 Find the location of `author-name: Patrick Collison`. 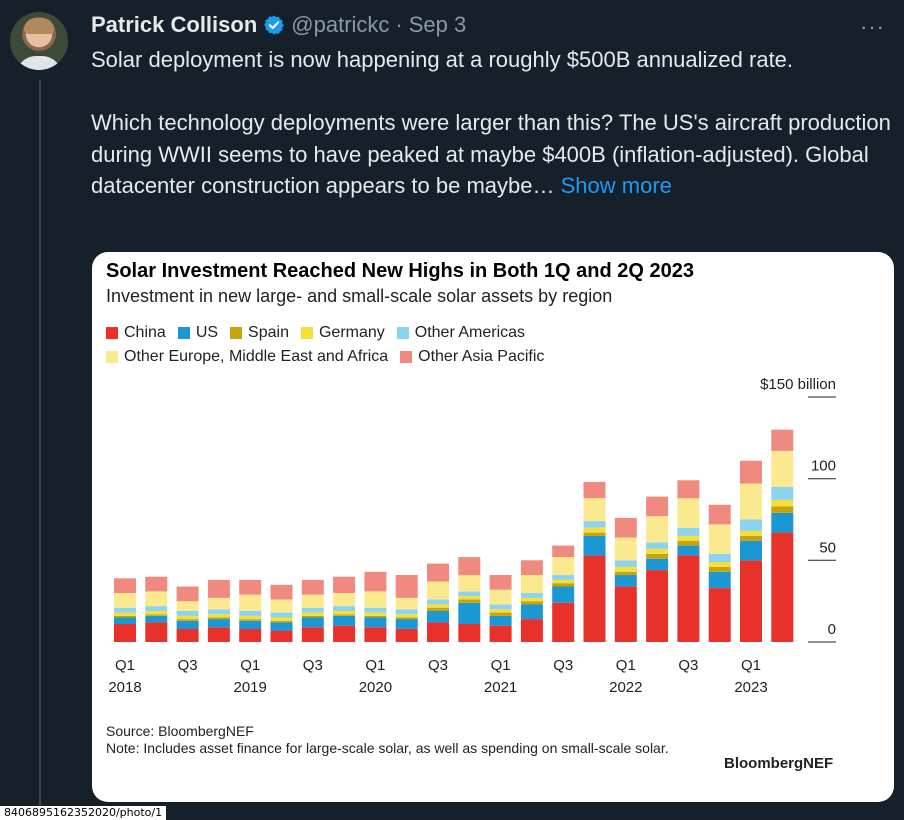

author-name: Patrick Collison is located at coordinates (174, 24).